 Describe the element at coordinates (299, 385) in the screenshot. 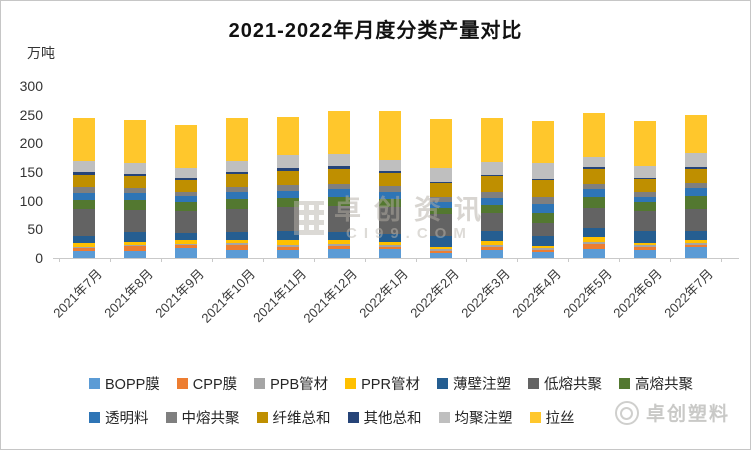

I see `legend-label: PPB管材` at that location.